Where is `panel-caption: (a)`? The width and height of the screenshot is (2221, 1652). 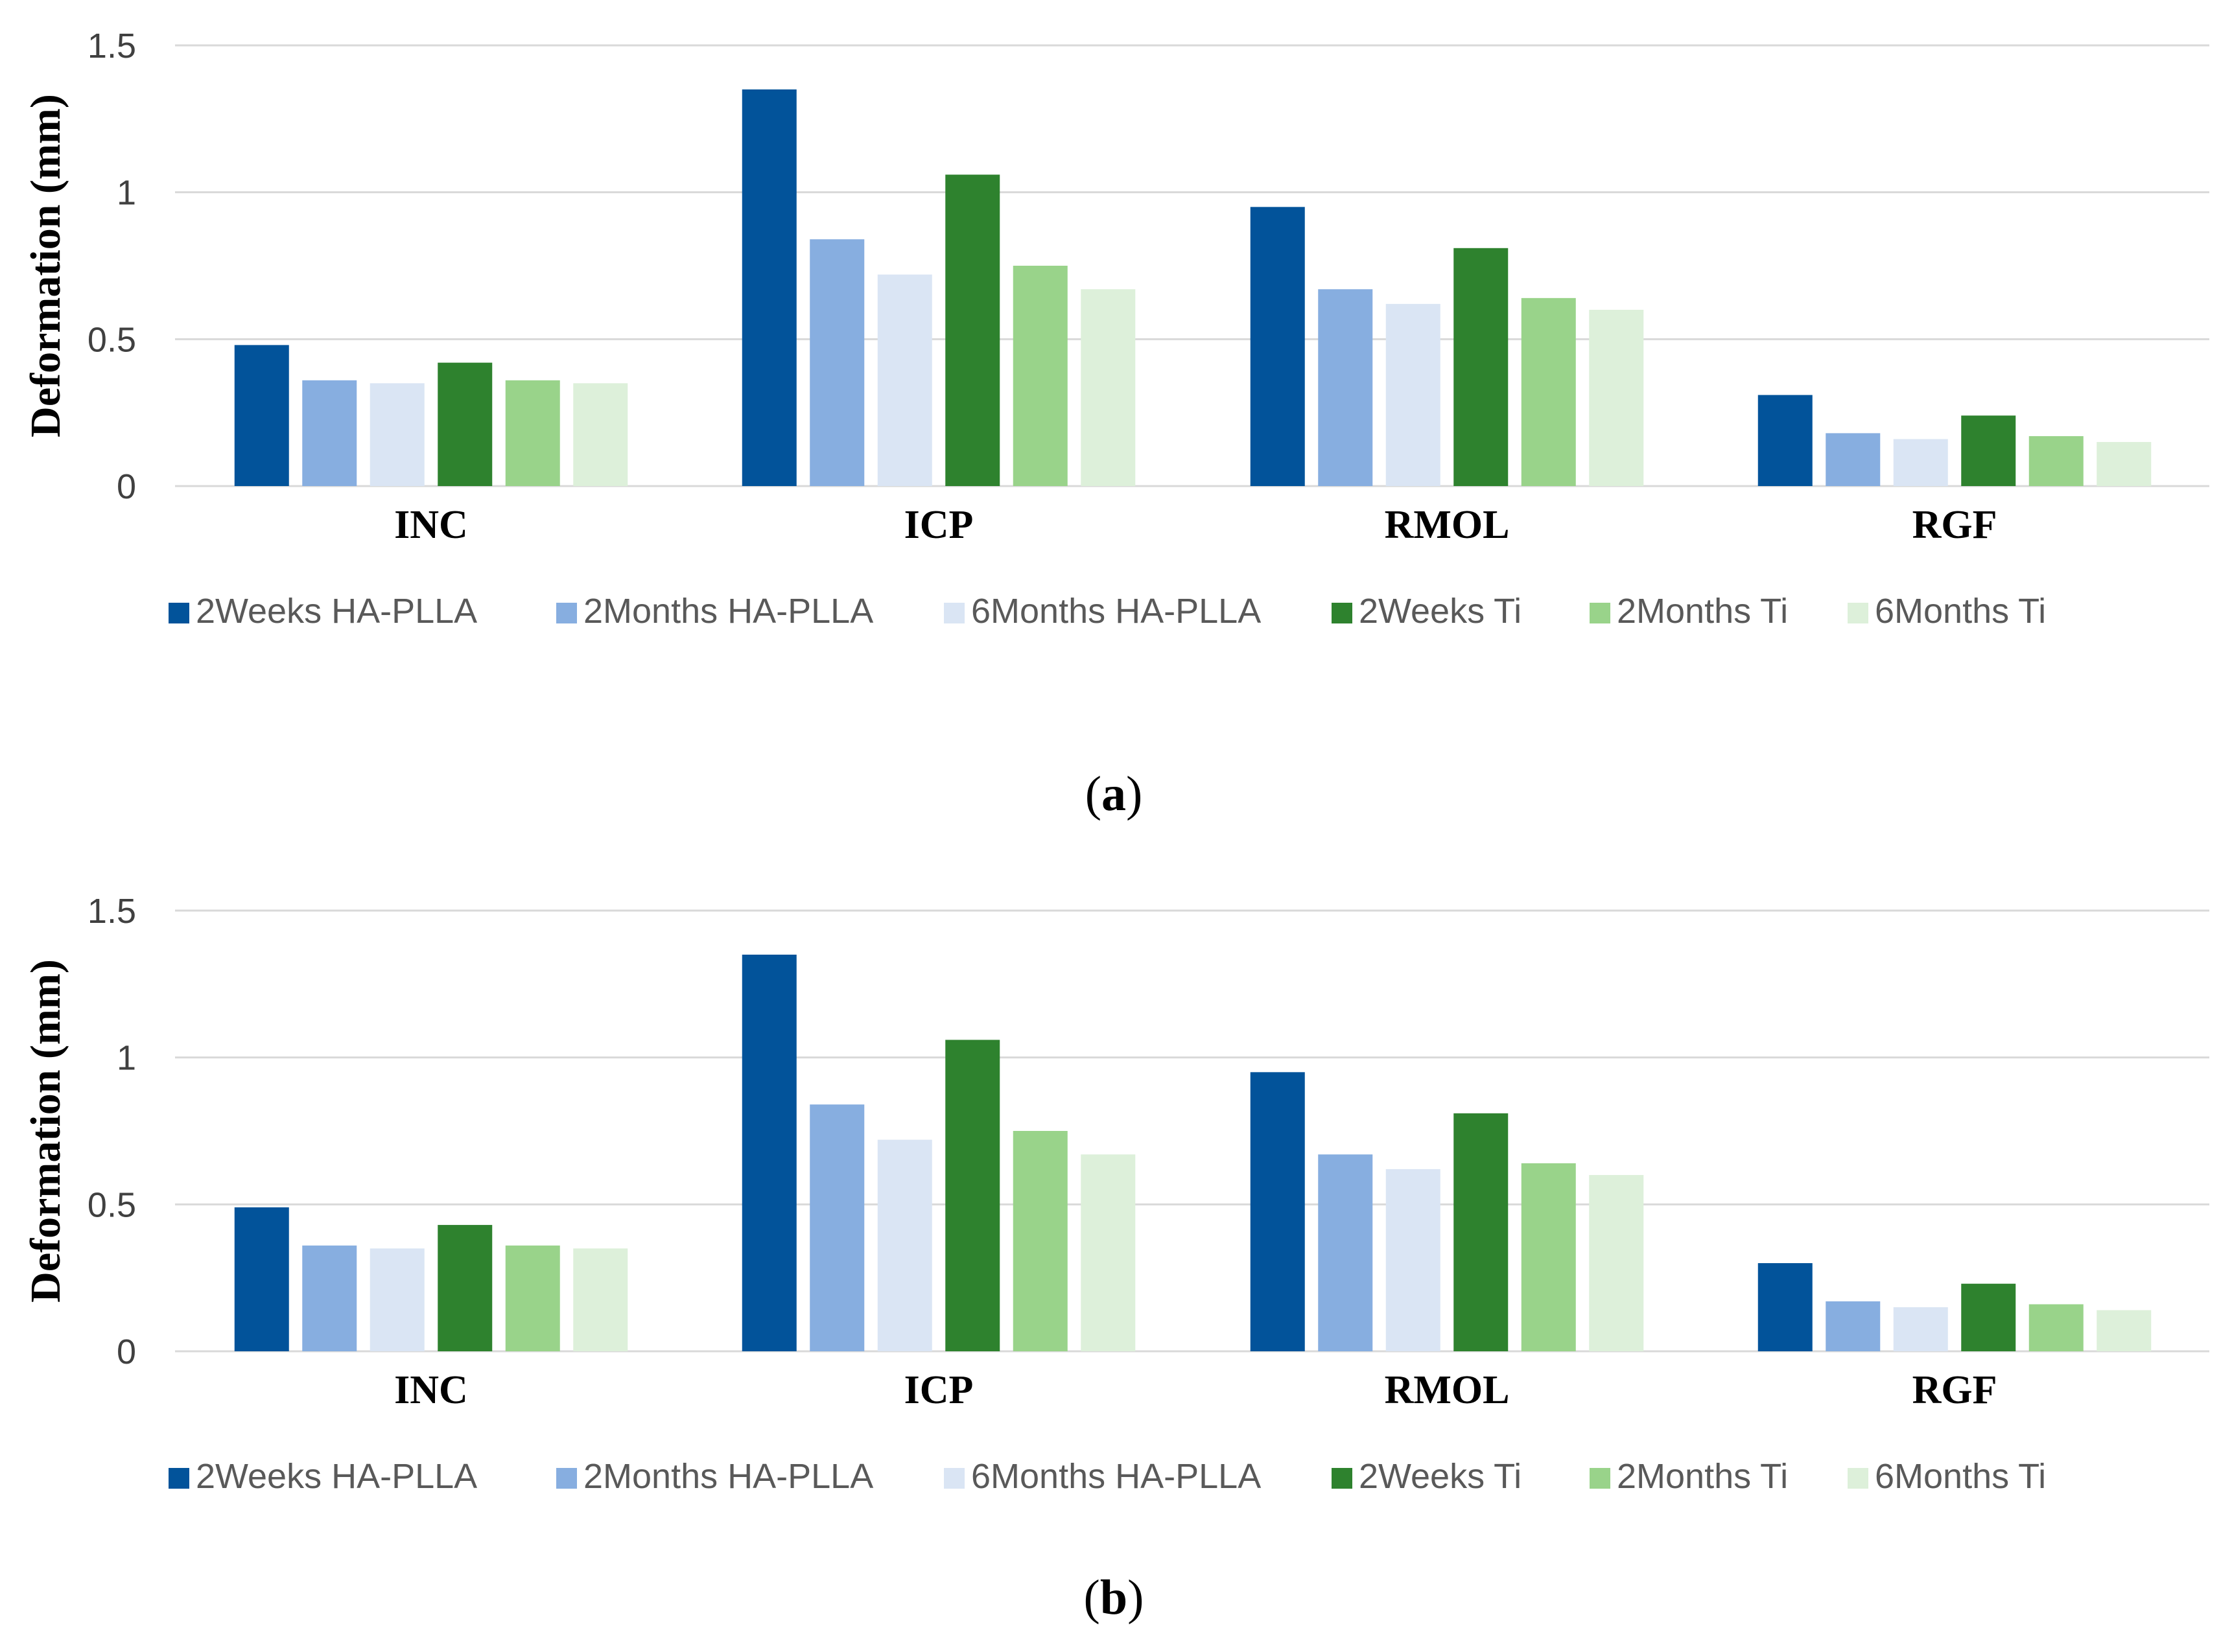
panel-caption: (a) is located at coordinates (1114, 794).